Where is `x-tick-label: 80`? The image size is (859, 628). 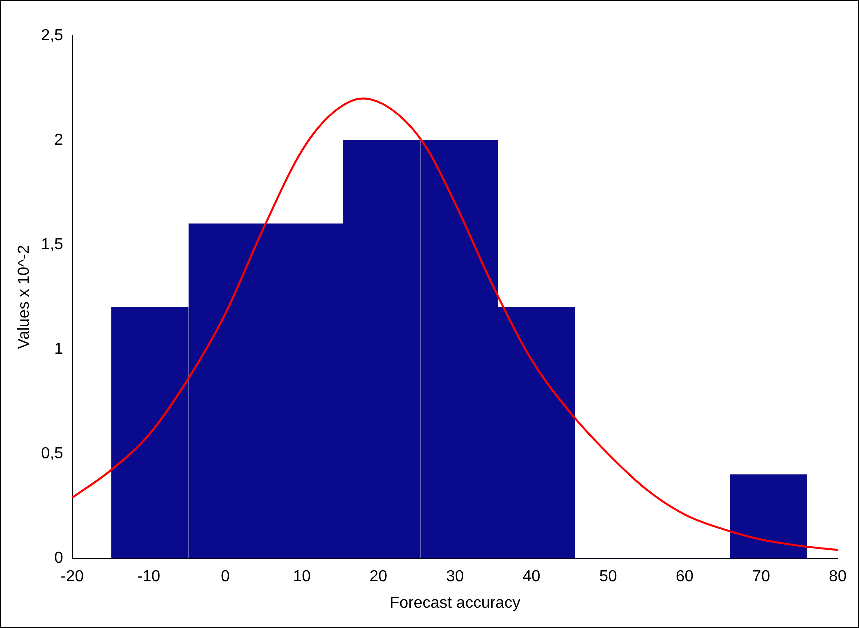 x-tick-label: 80 is located at coordinates (838, 577).